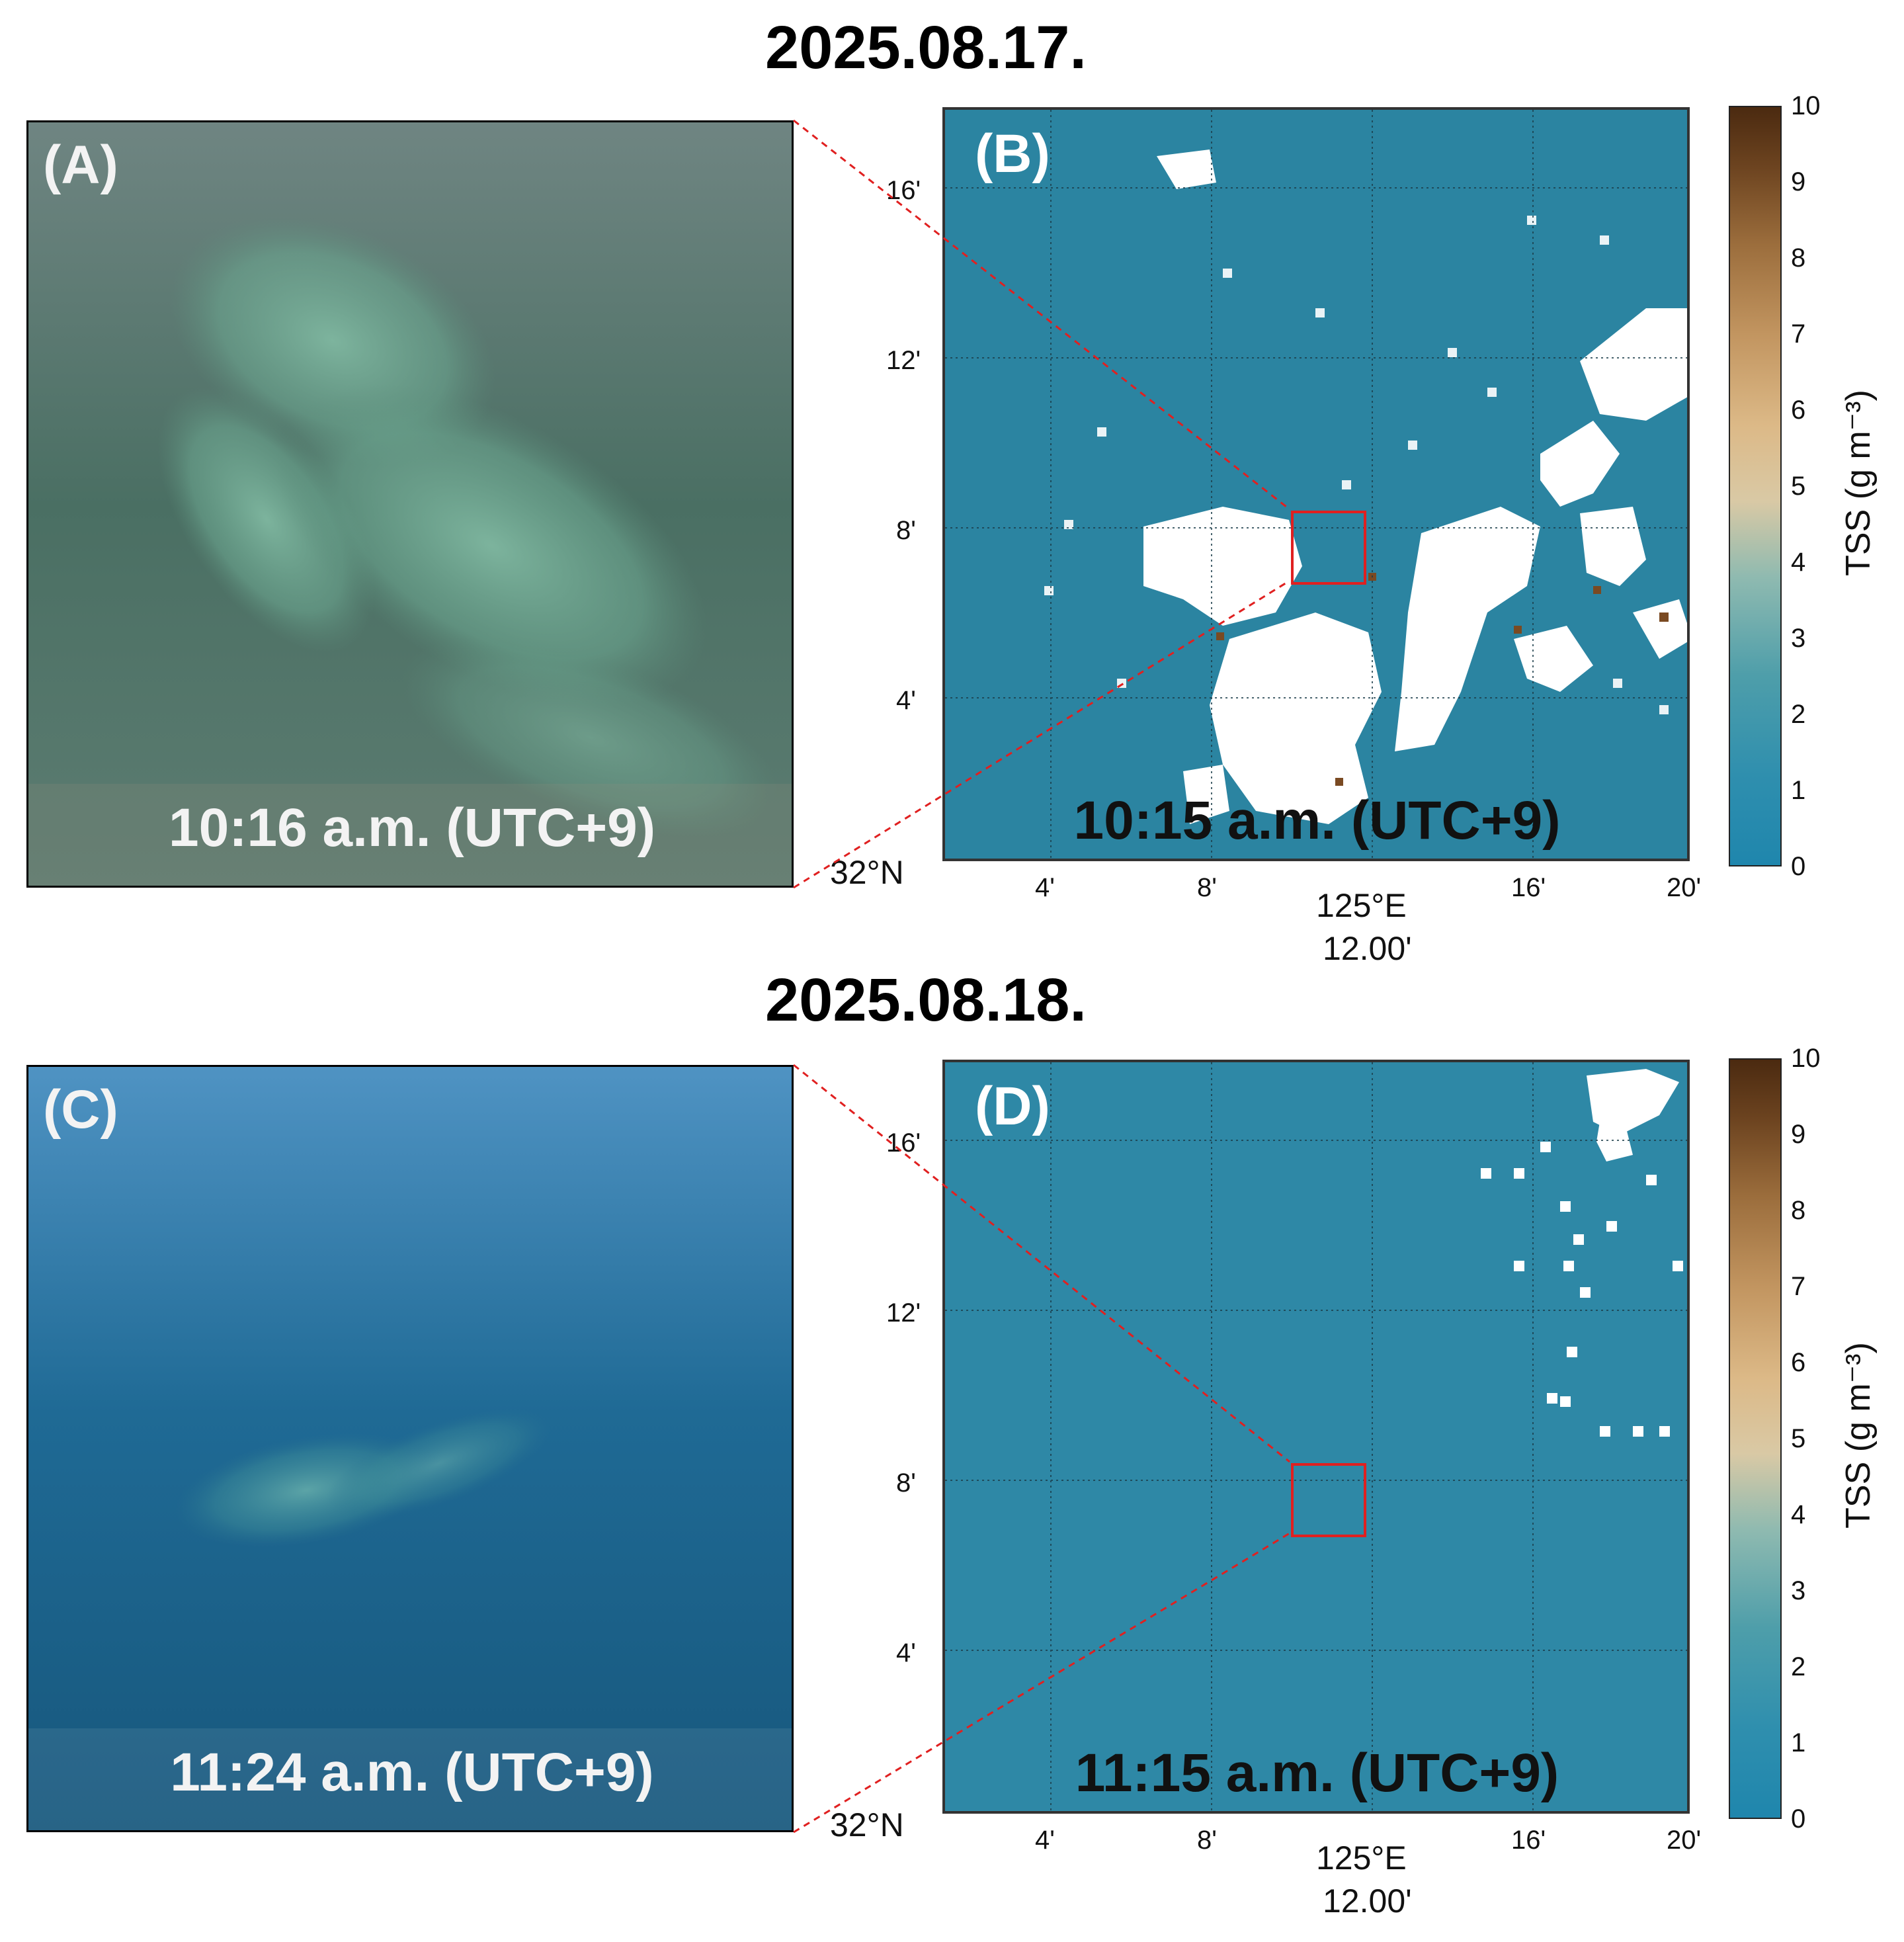 Image resolution: width=1904 pixels, height=1942 pixels. What do you see at coordinates (1012, 154) in the screenshot?
I see `map-label: (B)` at bounding box center [1012, 154].